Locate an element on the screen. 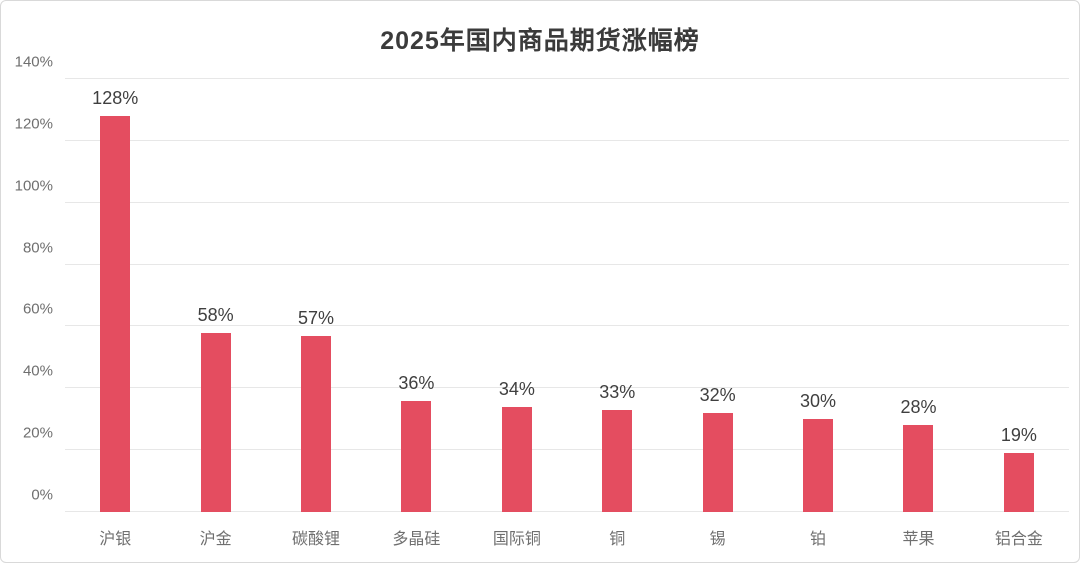 The image size is (1080, 563). x-category-label: 沪银 is located at coordinates (115, 539).